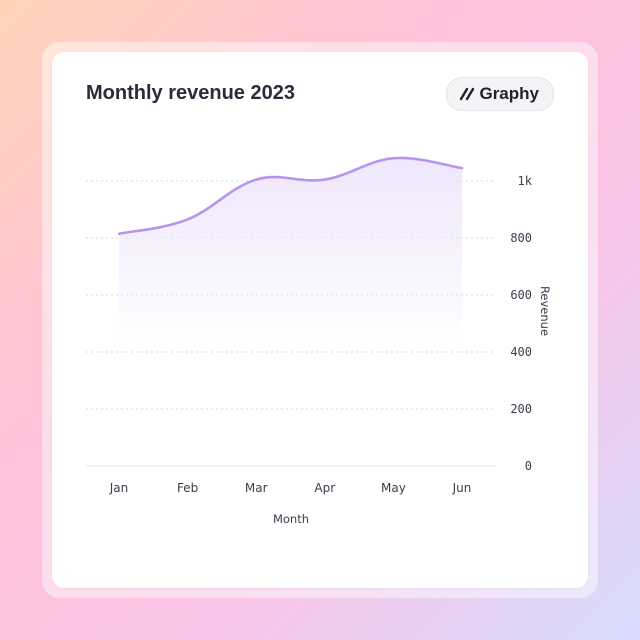 The image size is (640, 640). I want to click on y-tick-label: 600, so click(521, 295).